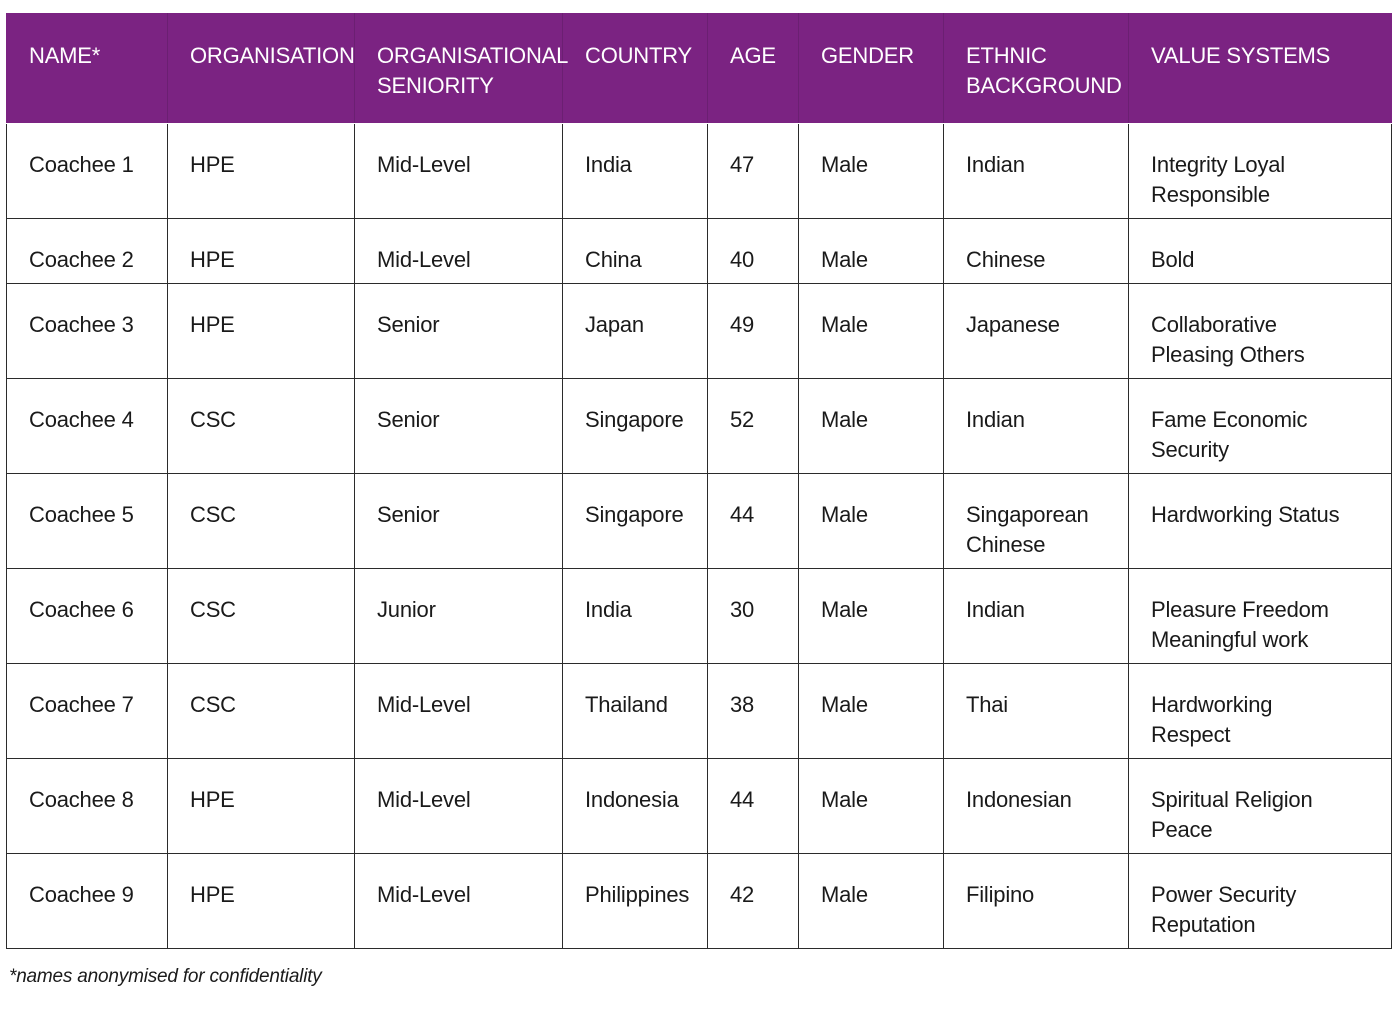 The image size is (1400, 1017). What do you see at coordinates (742, 324) in the screenshot?
I see `cell-text: 49` at bounding box center [742, 324].